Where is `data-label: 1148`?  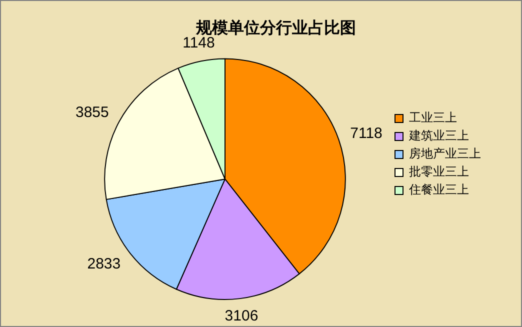 data-label: 1148 is located at coordinates (198, 43).